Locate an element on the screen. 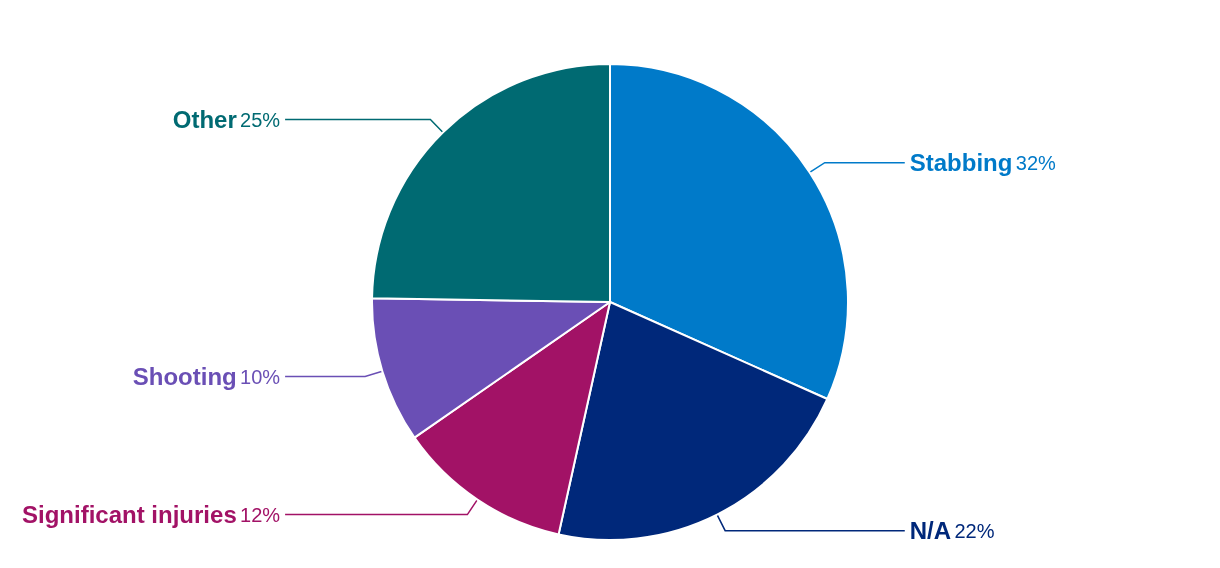 This screenshot has width=1220, height=568. data-label: 10% is located at coordinates (260, 376).